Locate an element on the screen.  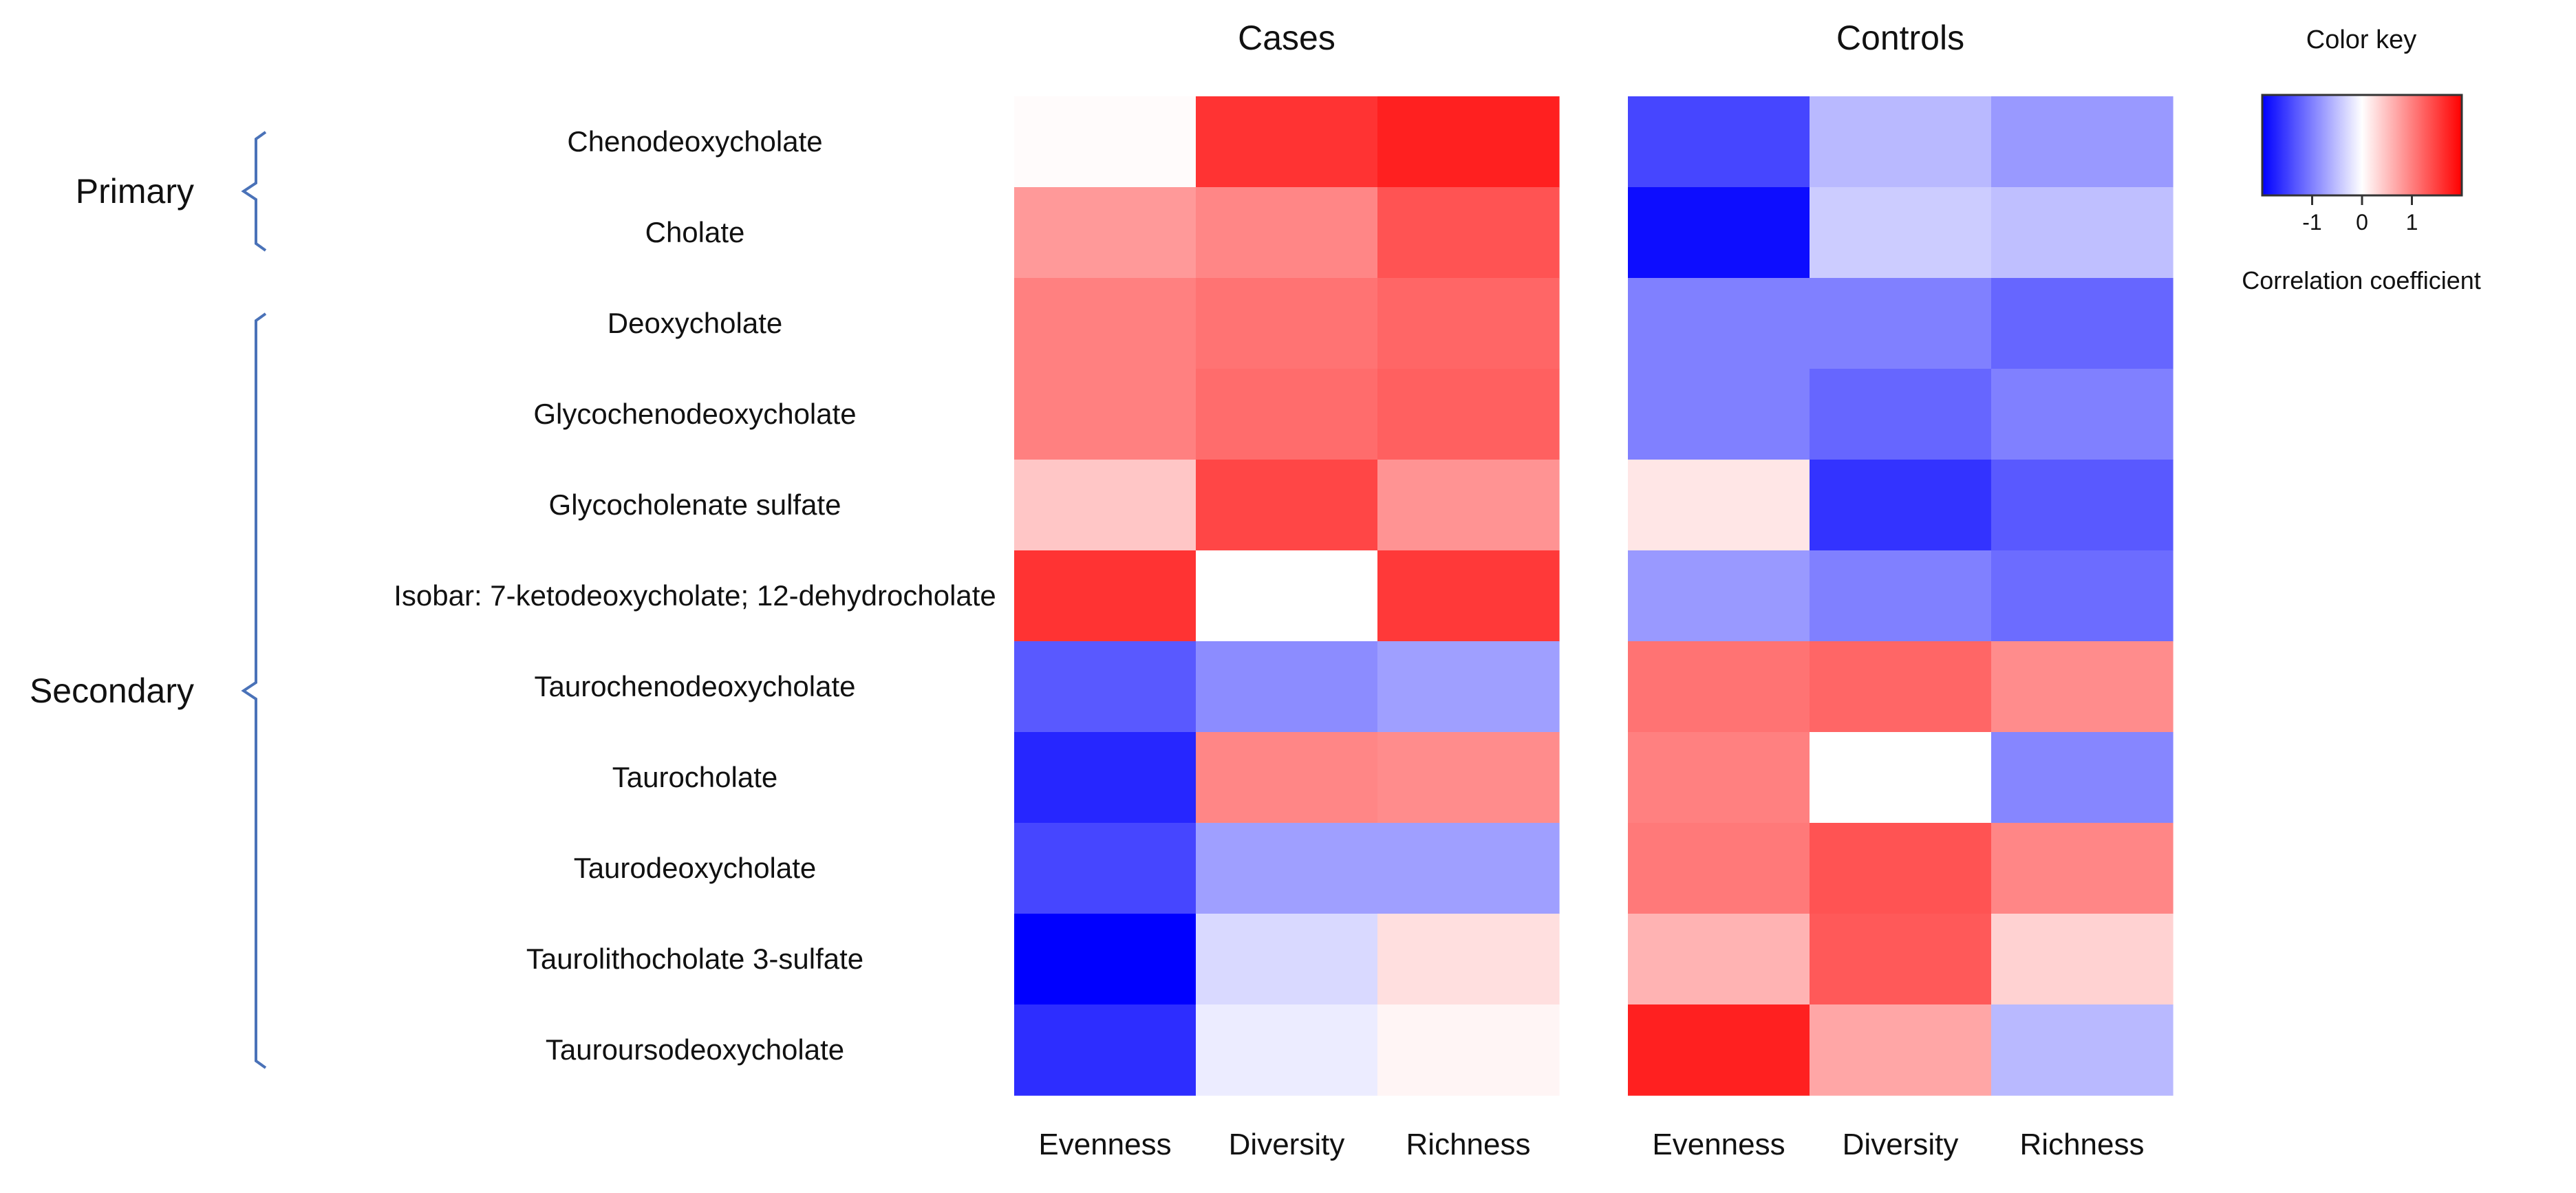
group-label: Primary is located at coordinates (135, 192).